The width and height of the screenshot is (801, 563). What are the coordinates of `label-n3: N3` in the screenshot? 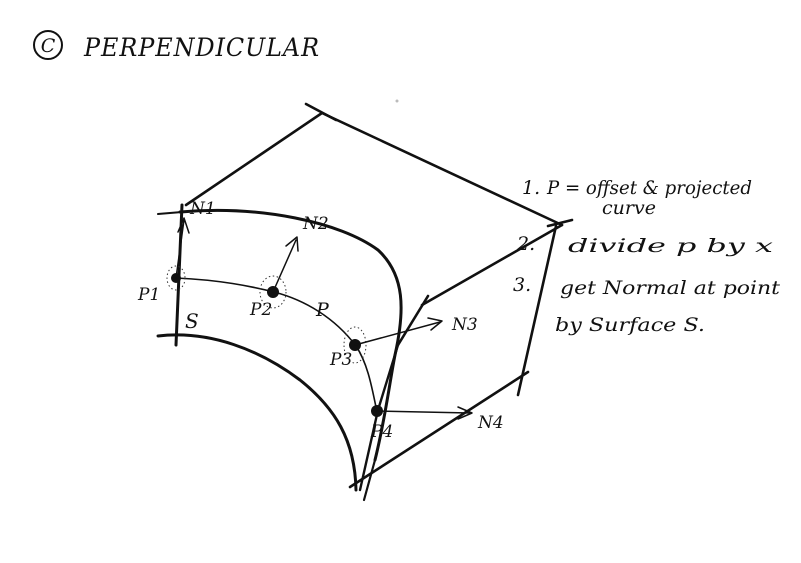 It's located at (464, 325).